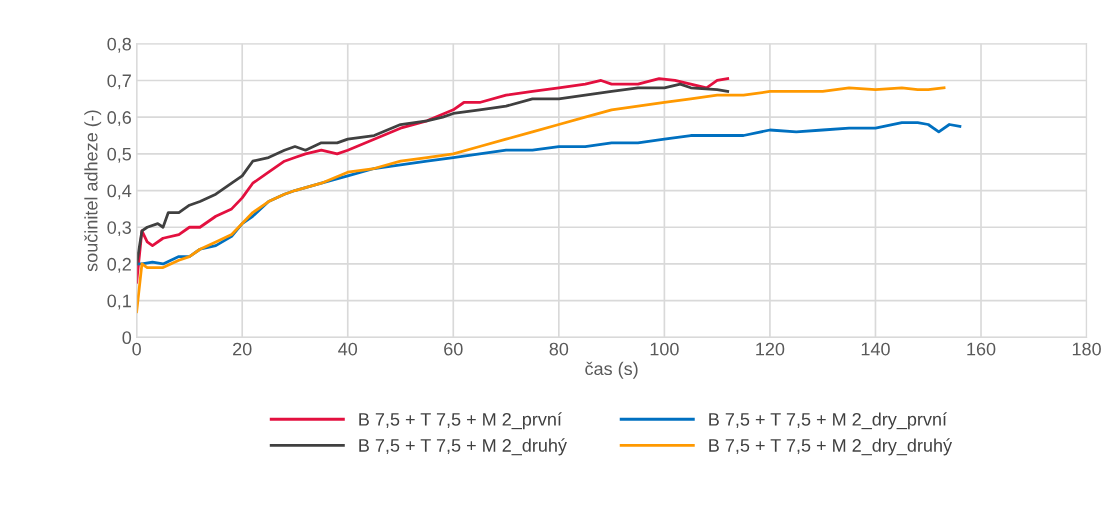 The width and height of the screenshot is (1111, 515). Describe the element at coordinates (119, 155) in the screenshot. I see `y-tick-label: 0,5` at that location.